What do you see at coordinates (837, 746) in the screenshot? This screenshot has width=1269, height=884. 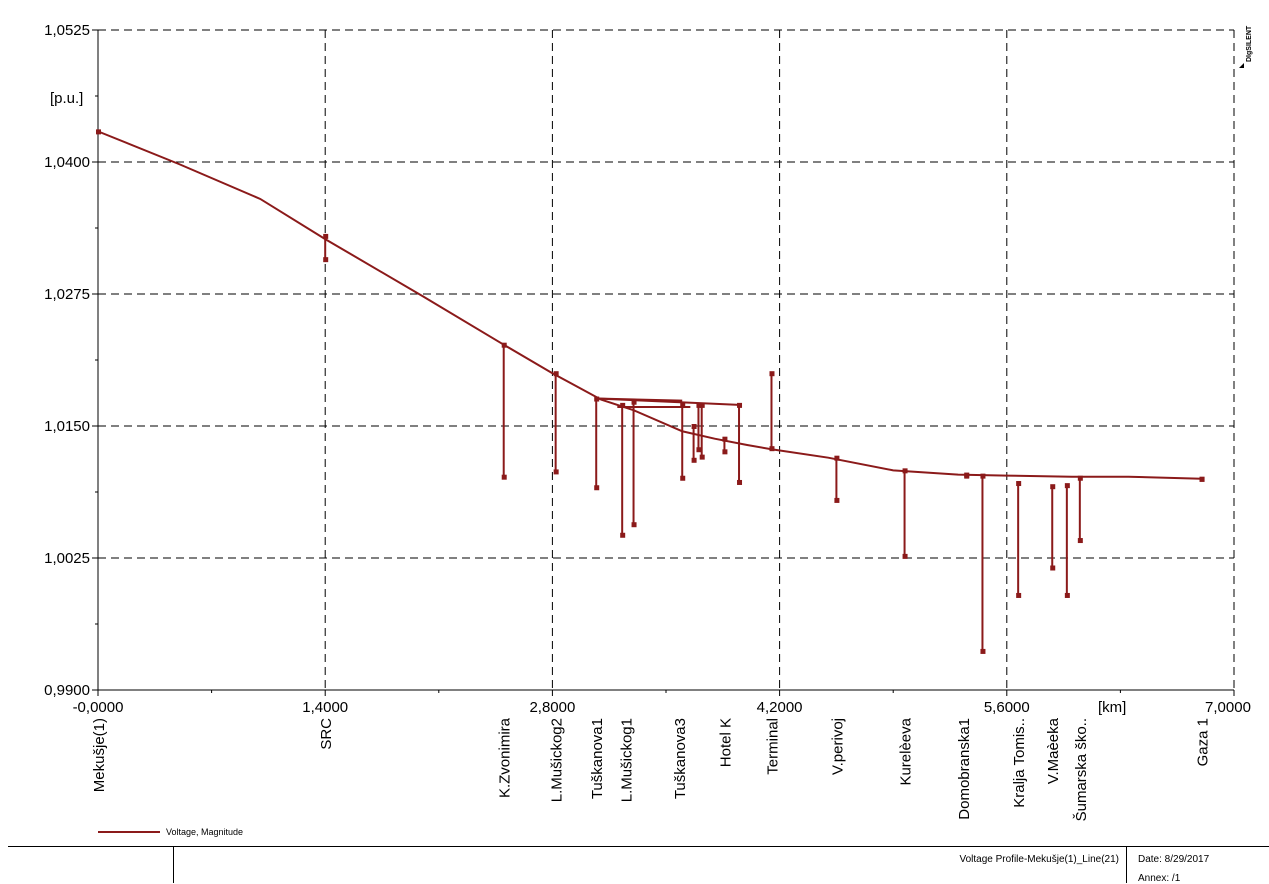 I see `bus-label: V.perivoj` at bounding box center [837, 746].